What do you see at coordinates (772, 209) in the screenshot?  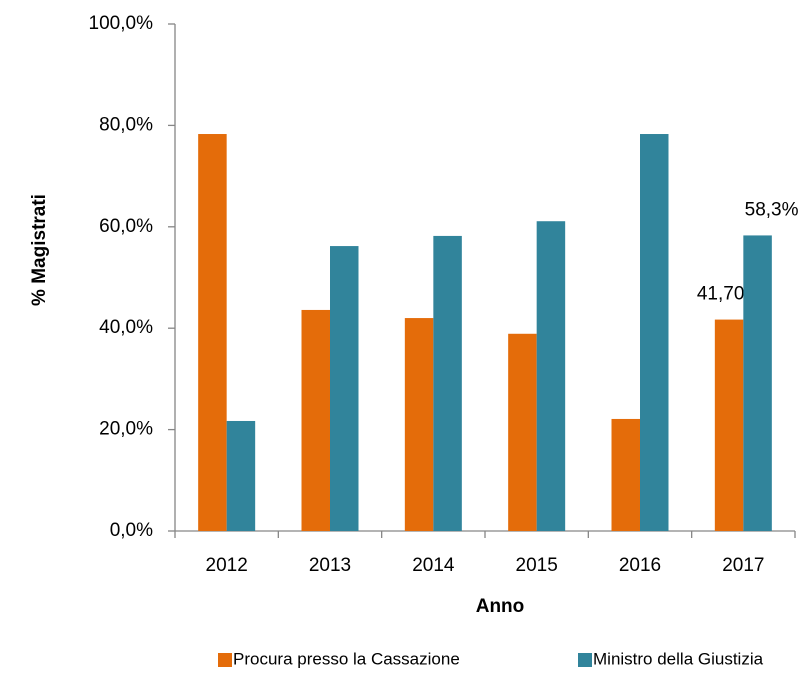 I see `data-label: 58,3%` at bounding box center [772, 209].